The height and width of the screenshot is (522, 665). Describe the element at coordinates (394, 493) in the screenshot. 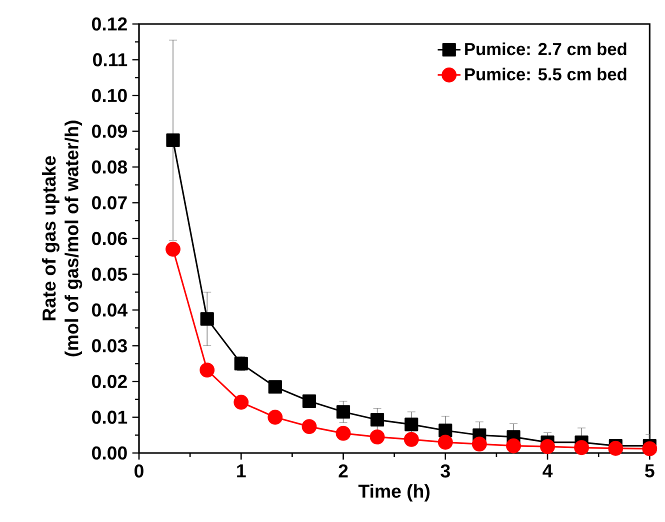

I see `x-axis-title: Time (h)` at that location.